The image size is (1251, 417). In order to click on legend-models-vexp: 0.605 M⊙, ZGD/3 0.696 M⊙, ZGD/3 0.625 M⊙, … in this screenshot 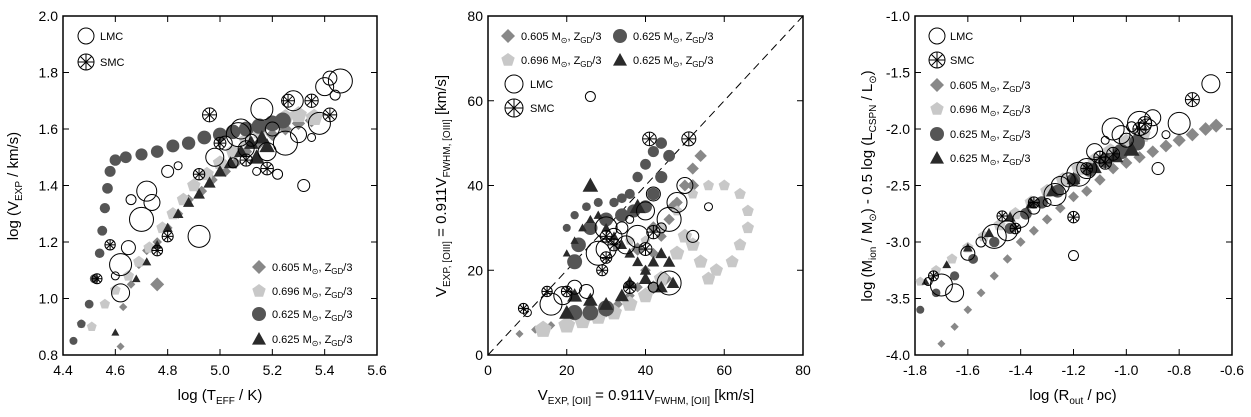, I will do `click(607, 49)`.